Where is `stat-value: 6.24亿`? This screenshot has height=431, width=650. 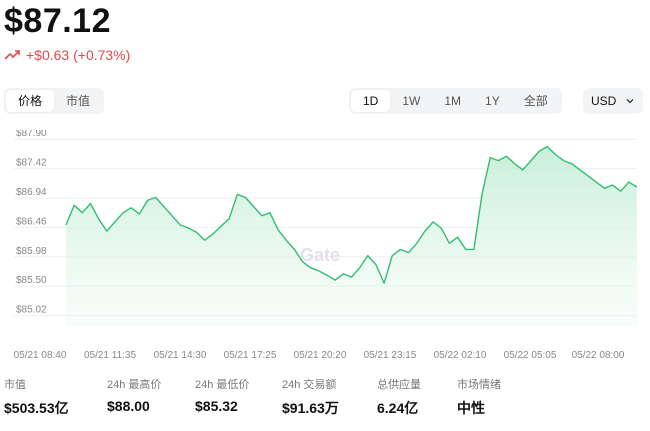 stat-value: 6.24亿 is located at coordinates (398, 408).